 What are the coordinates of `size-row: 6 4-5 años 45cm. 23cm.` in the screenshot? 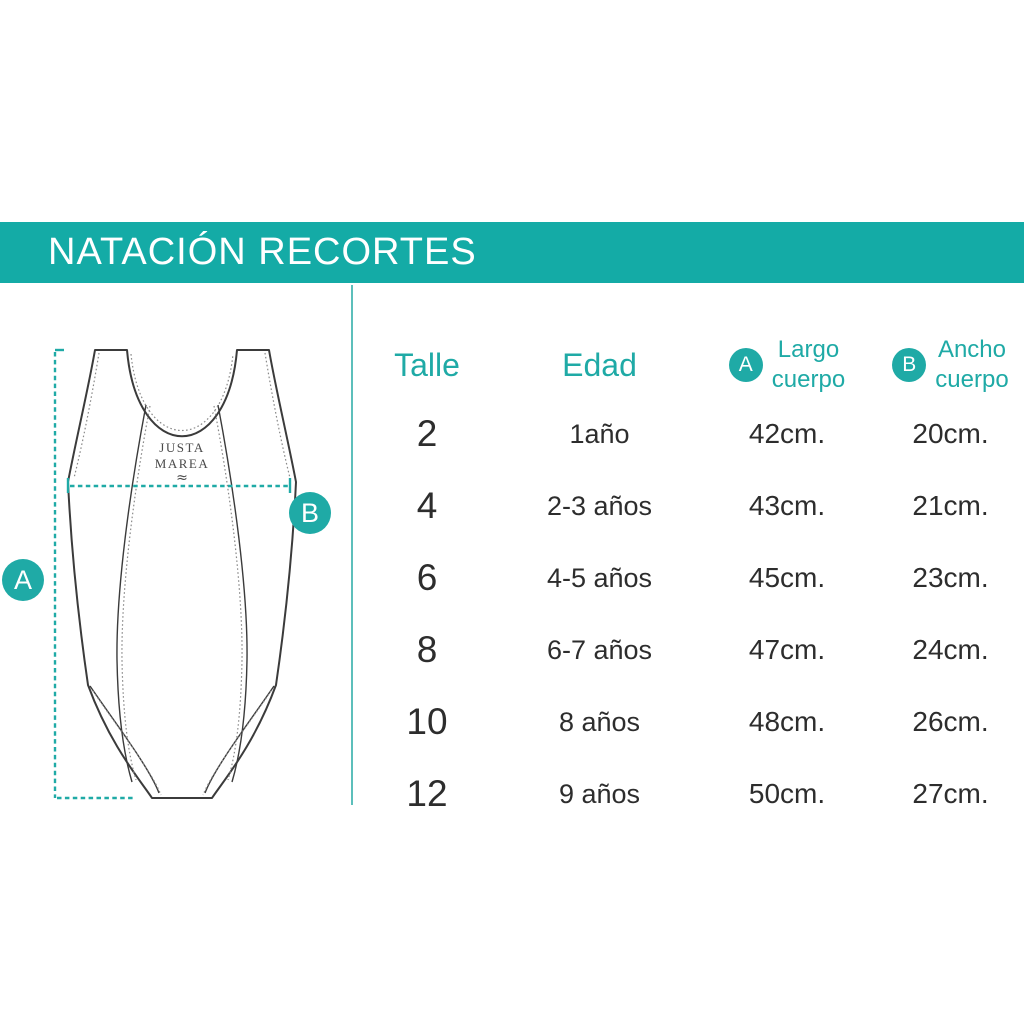 It's located at (688, 578).